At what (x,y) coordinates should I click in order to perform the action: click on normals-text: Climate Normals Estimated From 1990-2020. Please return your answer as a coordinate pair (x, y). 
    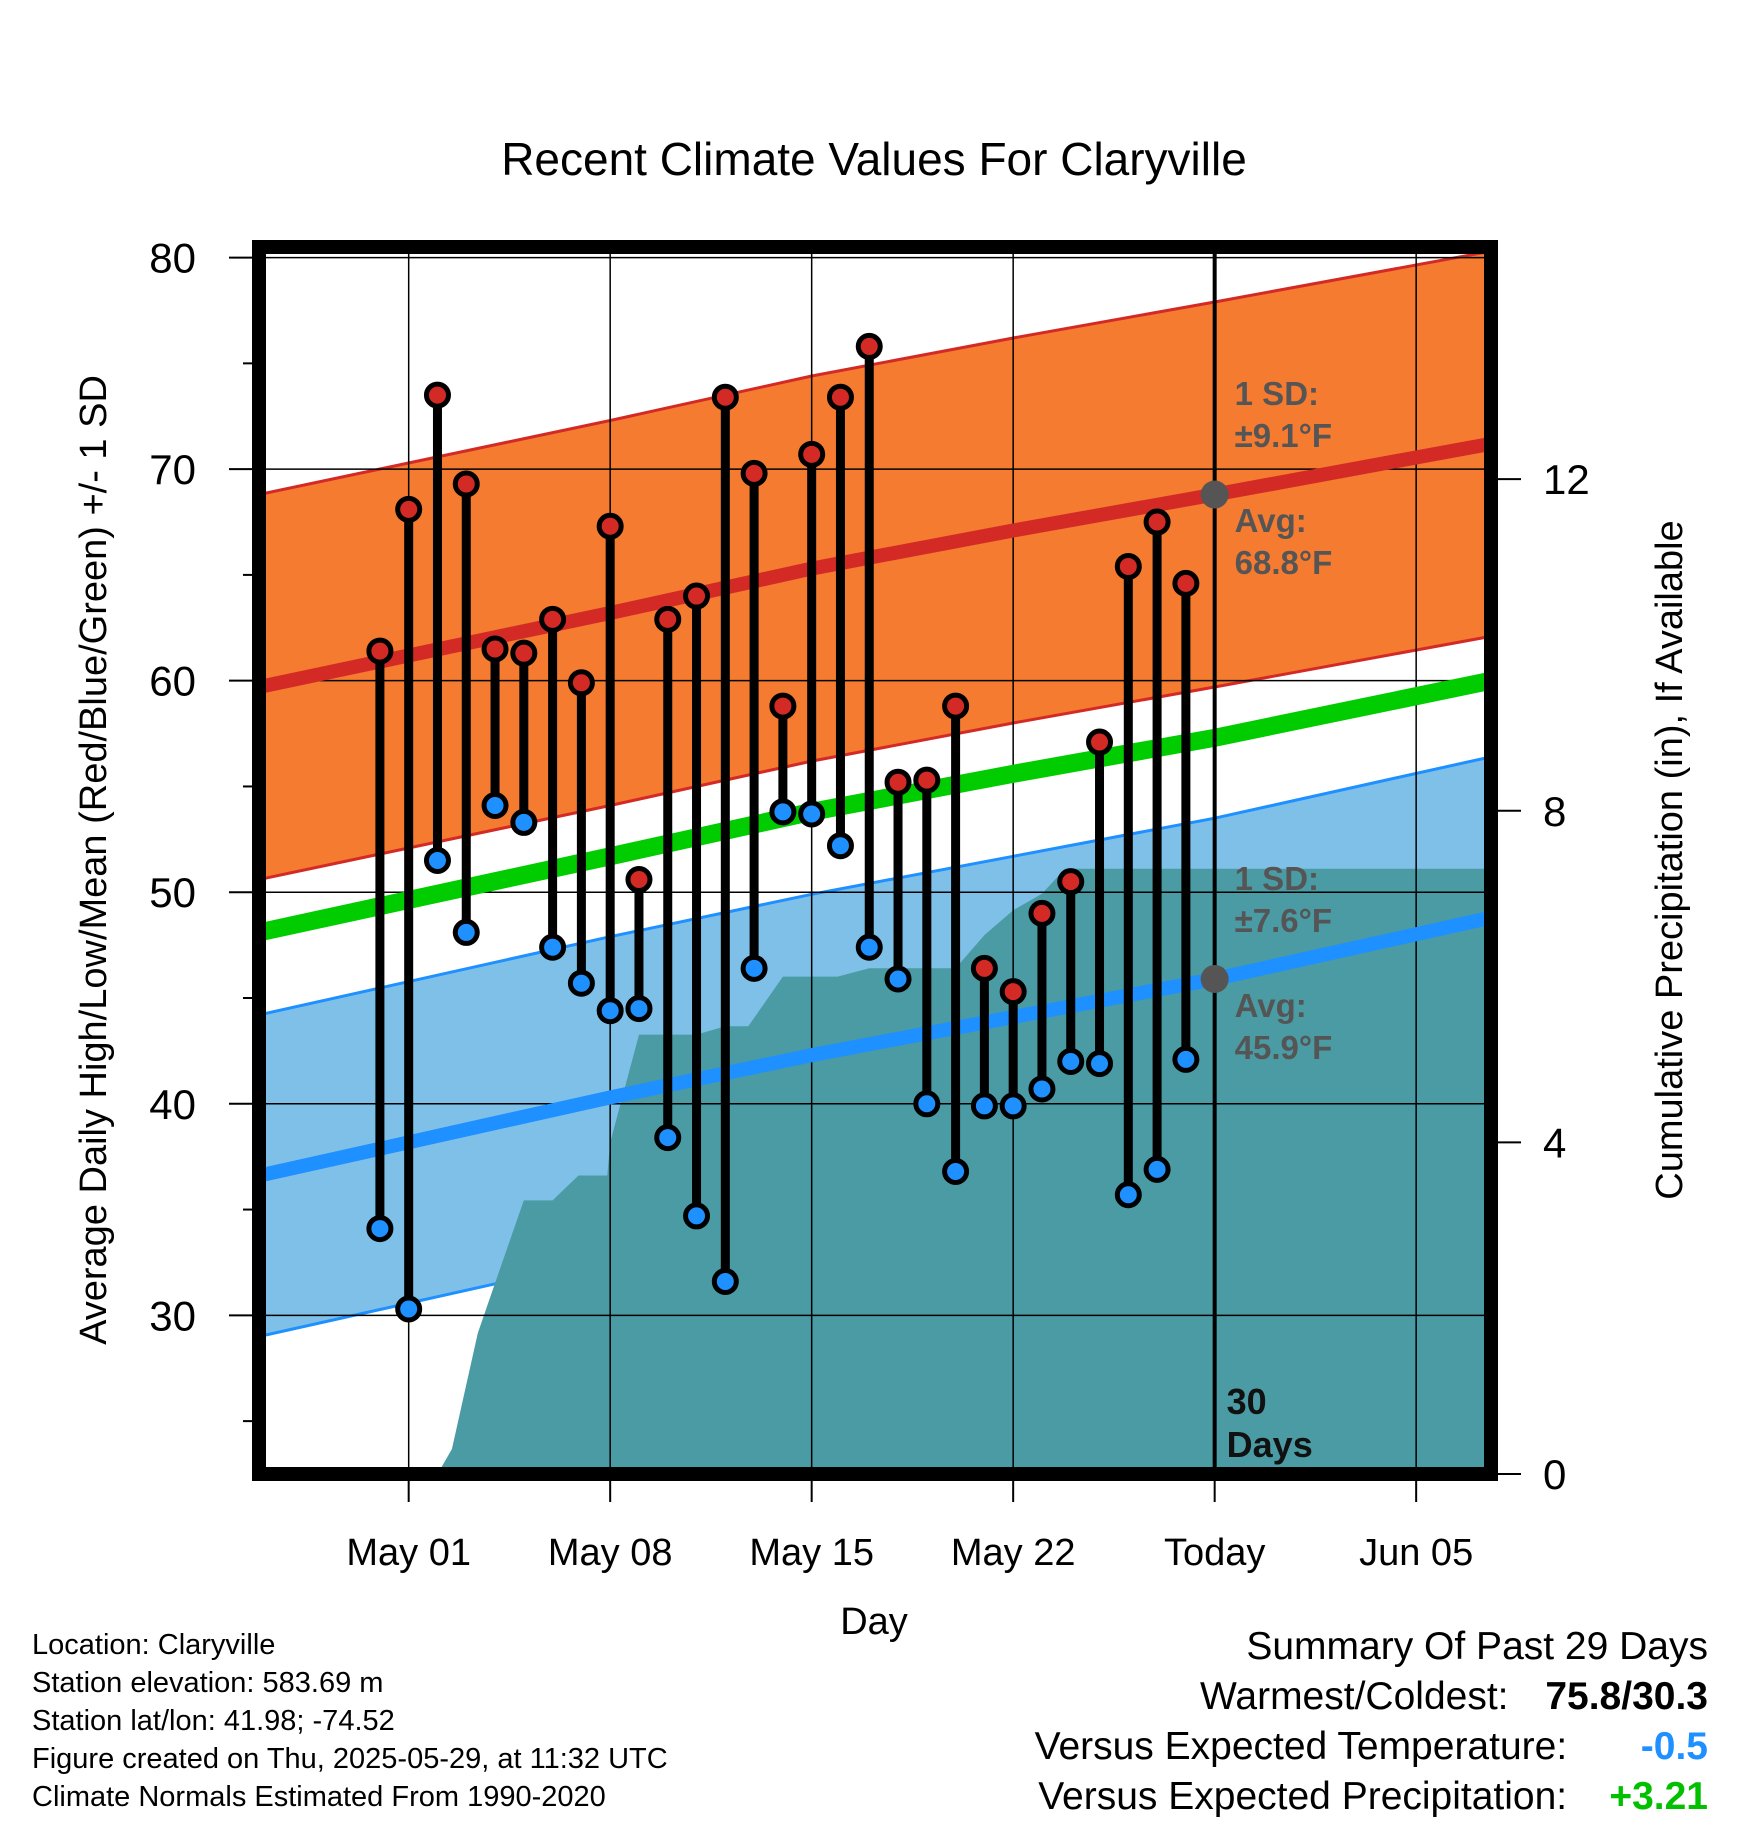
    Looking at the image, I should click on (319, 1797).